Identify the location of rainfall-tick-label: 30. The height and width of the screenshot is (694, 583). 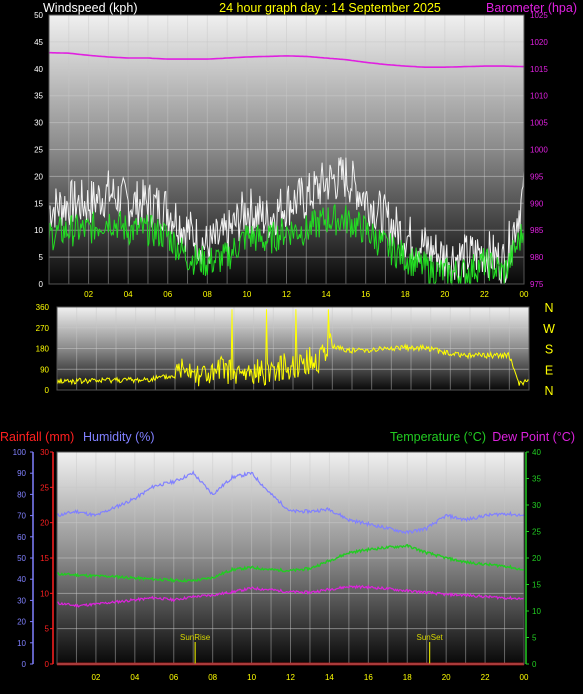
(44, 452).